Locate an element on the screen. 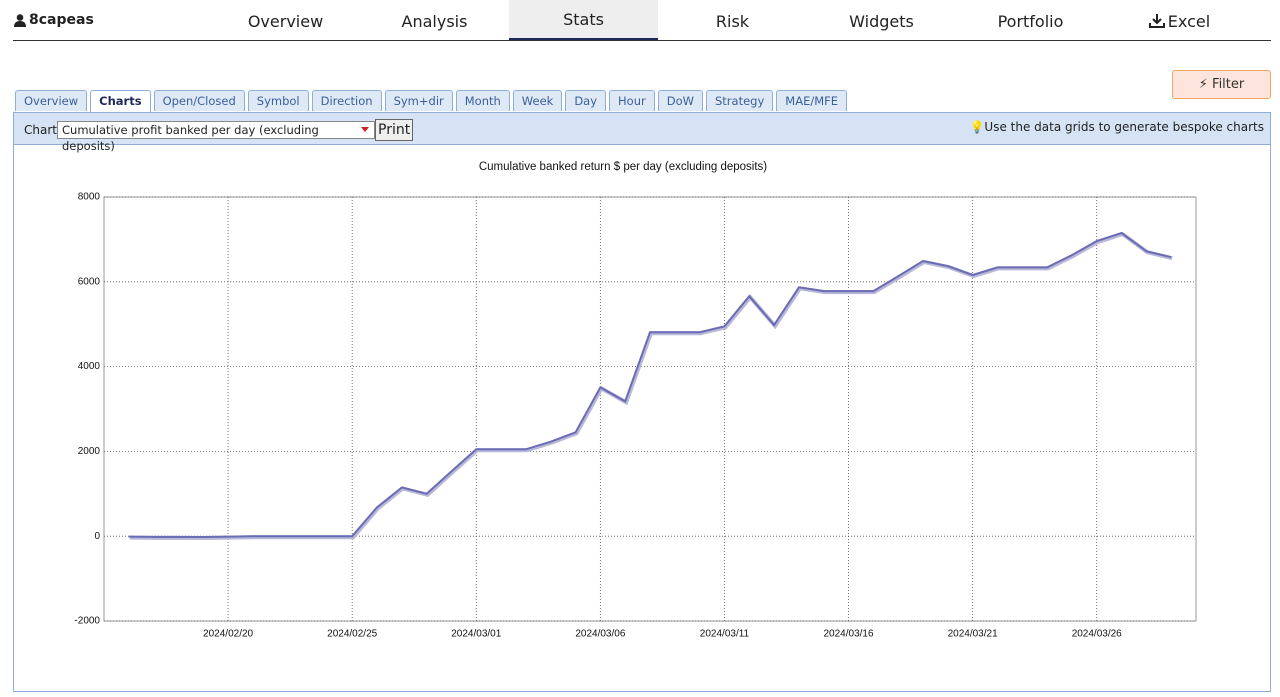 This screenshot has height=697, width=1280. tab: Open/Closed is located at coordinates (199, 100).